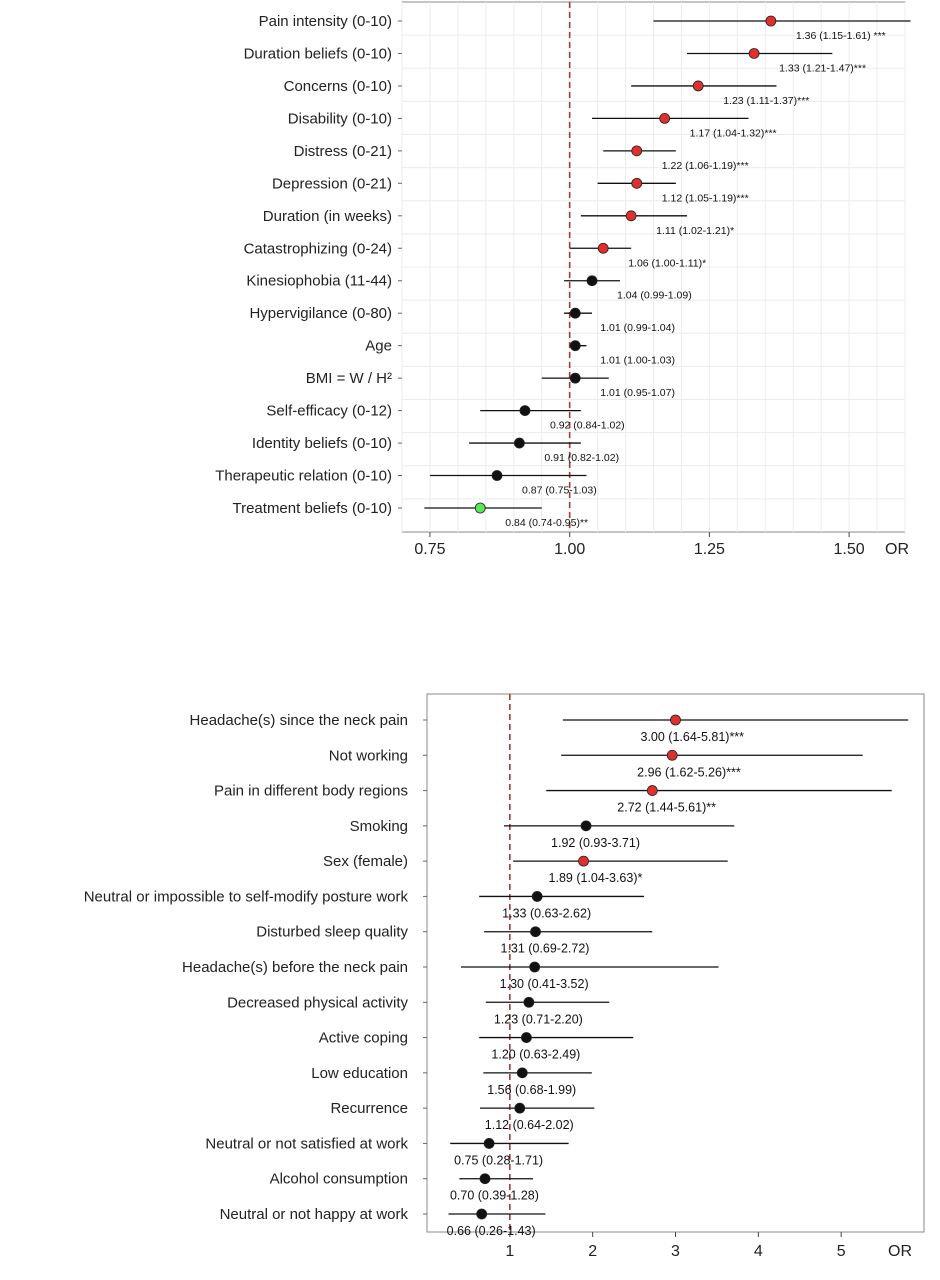  I want to click on estimate-label: 1.56 (0.68-1.99), so click(531, 1090).